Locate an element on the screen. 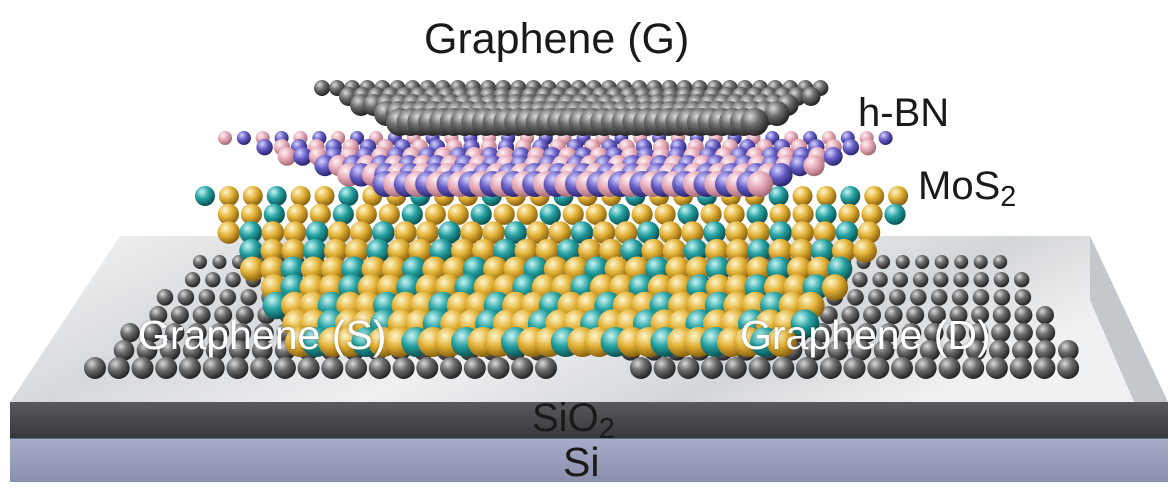  sio2-layer is located at coordinates (589, 420).